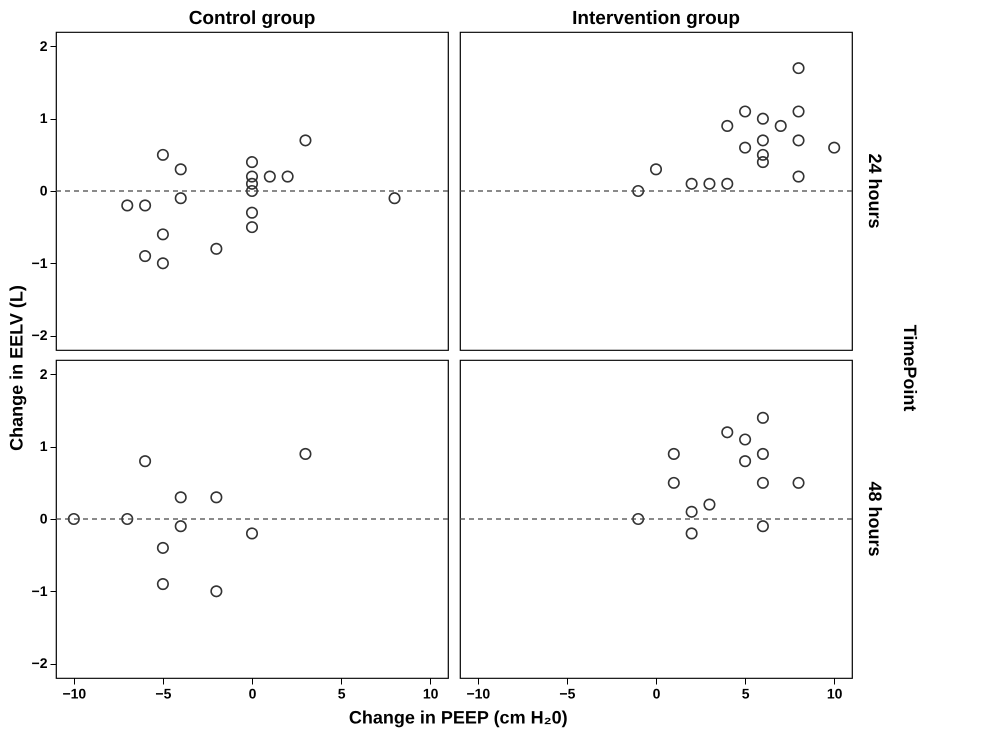 Image resolution: width=996 pixels, height=754 pixels. Describe the element at coordinates (875, 191) in the screenshot. I see `y2-axis-title: 24 hours` at that location.